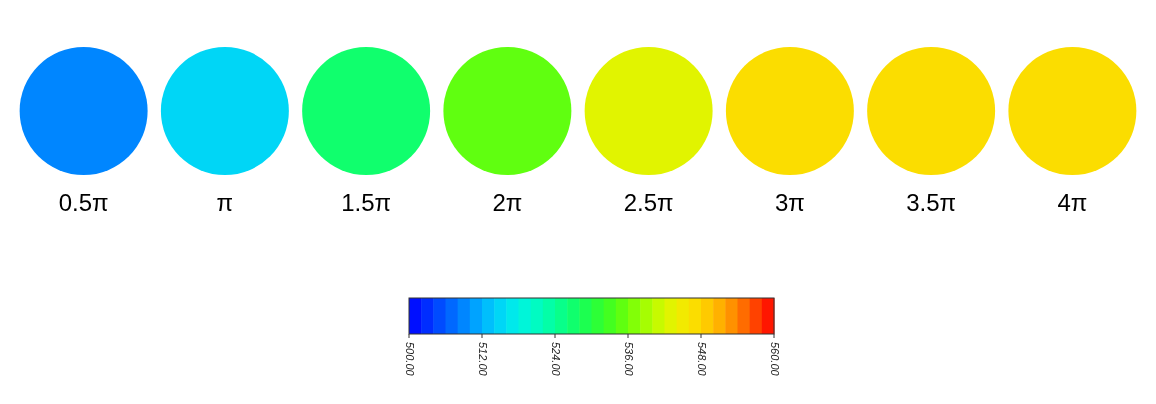 The height and width of the screenshot is (404, 1156). What do you see at coordinates (483, 359) in the screenshot?
I see `color-bar-label: 512.00` at bounding box center [483, 359].